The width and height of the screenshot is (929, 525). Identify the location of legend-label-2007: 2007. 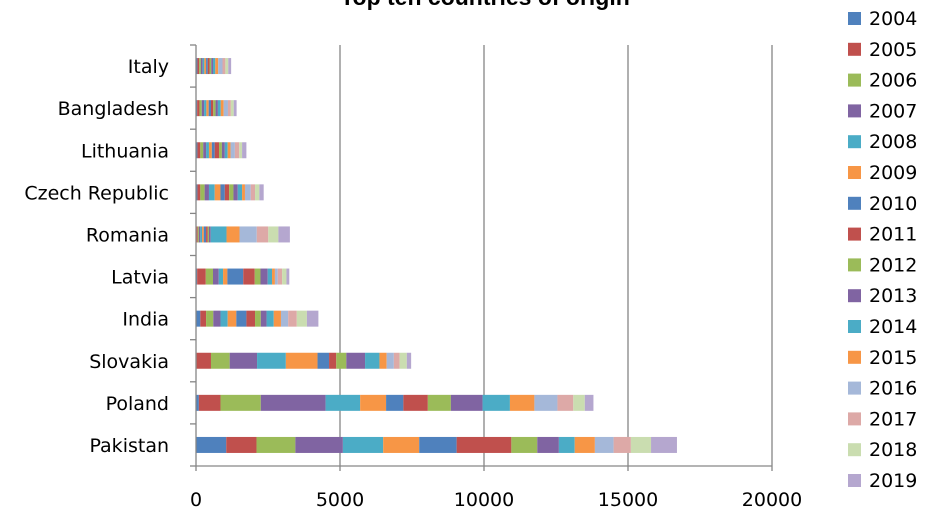
(893, 111).